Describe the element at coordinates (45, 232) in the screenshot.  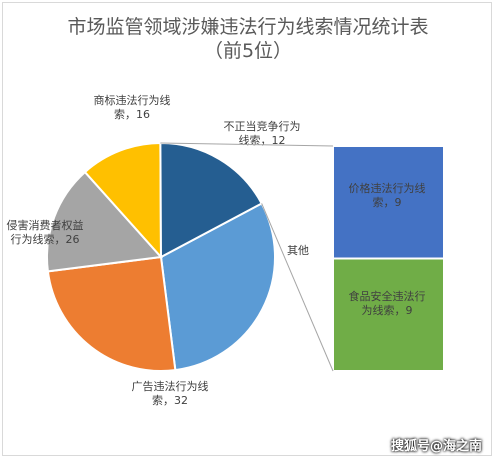
I see `slice-label: 侵害消费者权益行为线索，26` at that location.